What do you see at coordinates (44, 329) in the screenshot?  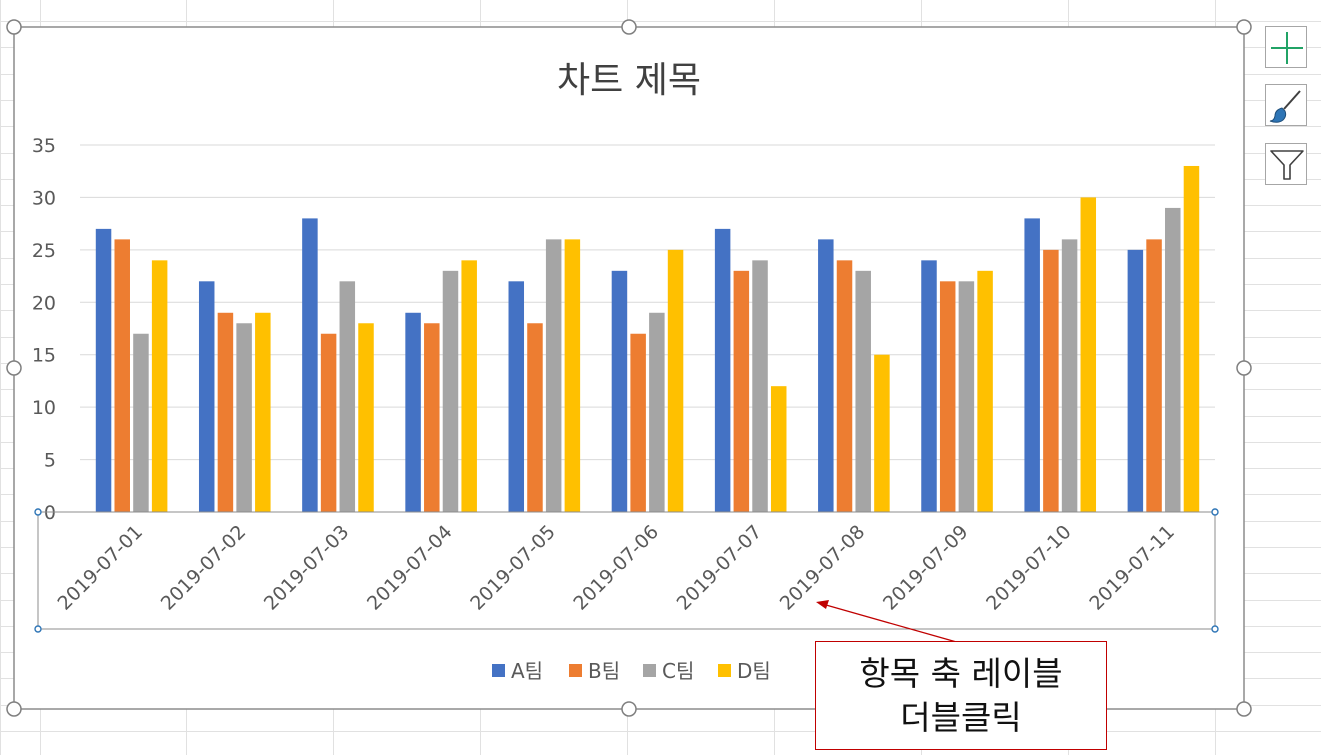 I see `y-axis-tick-labels: 0 5 10 15 20 25 30 35` at bounding box center [44, 329].